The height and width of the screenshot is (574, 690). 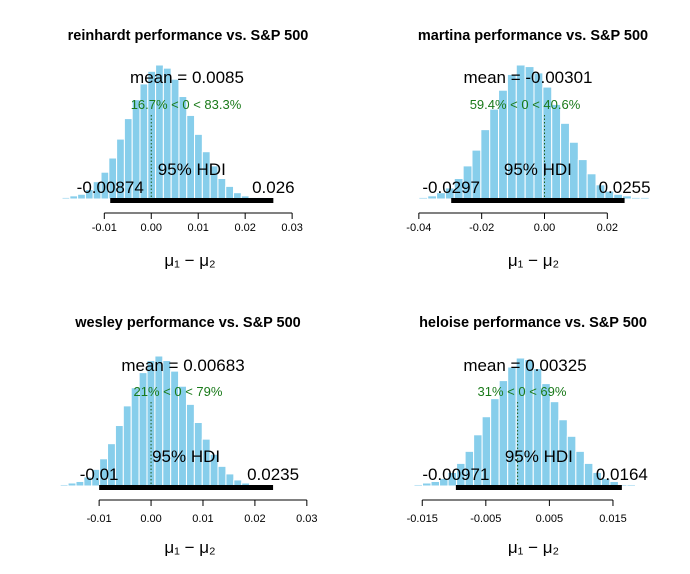 I want to click on hdi-high-label: 0.0255, so click(x=625, y=187).